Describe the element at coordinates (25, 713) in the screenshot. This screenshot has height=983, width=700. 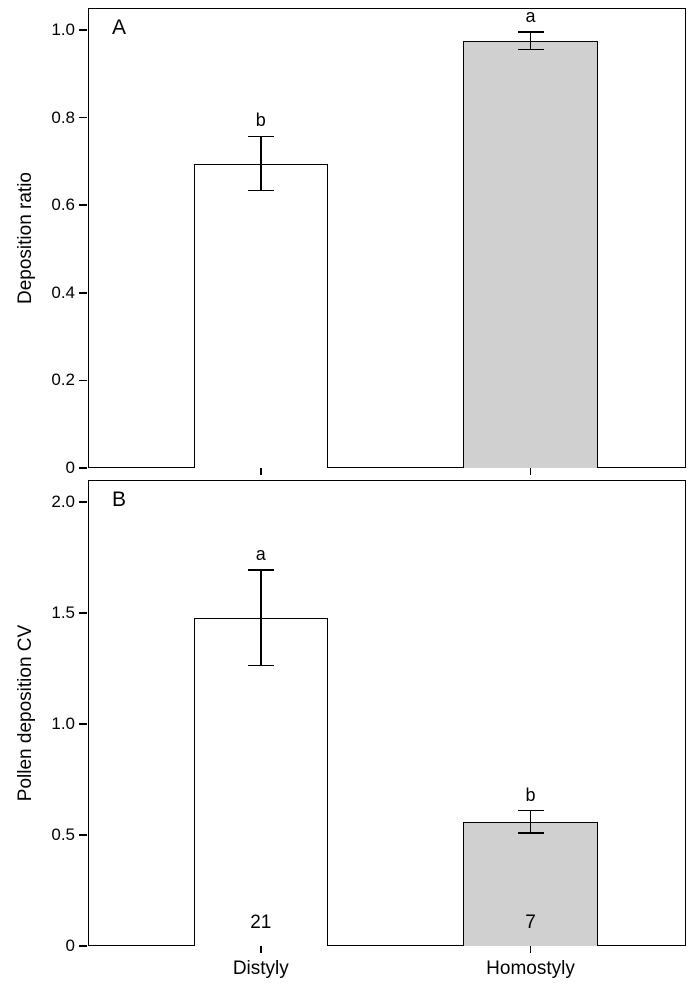
I see `y-axis-title: Pollen deposition CV` at that location.